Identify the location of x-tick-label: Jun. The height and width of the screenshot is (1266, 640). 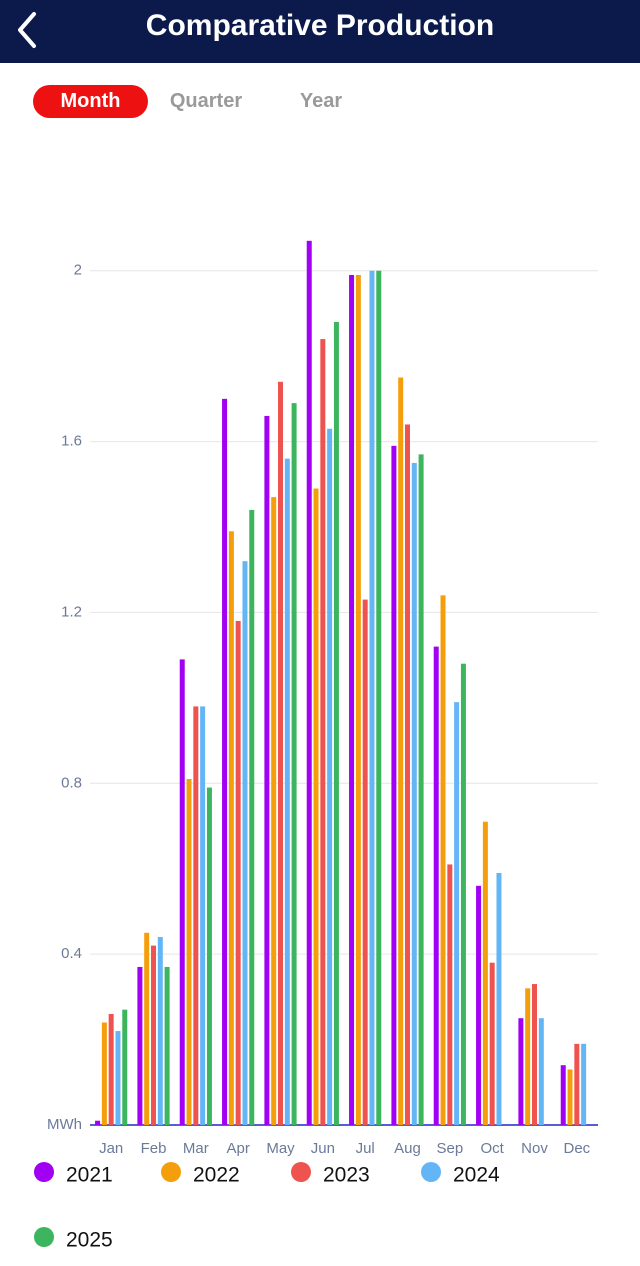
(323, 1148).